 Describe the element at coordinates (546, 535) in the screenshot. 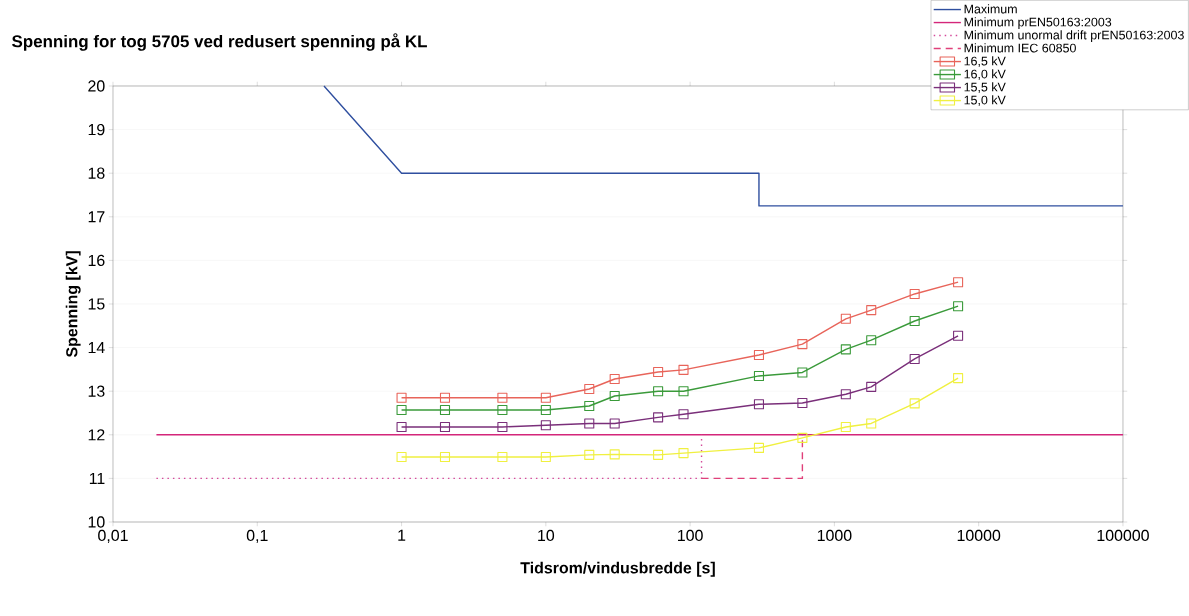

I see `x-tick-label: 10` at that location.